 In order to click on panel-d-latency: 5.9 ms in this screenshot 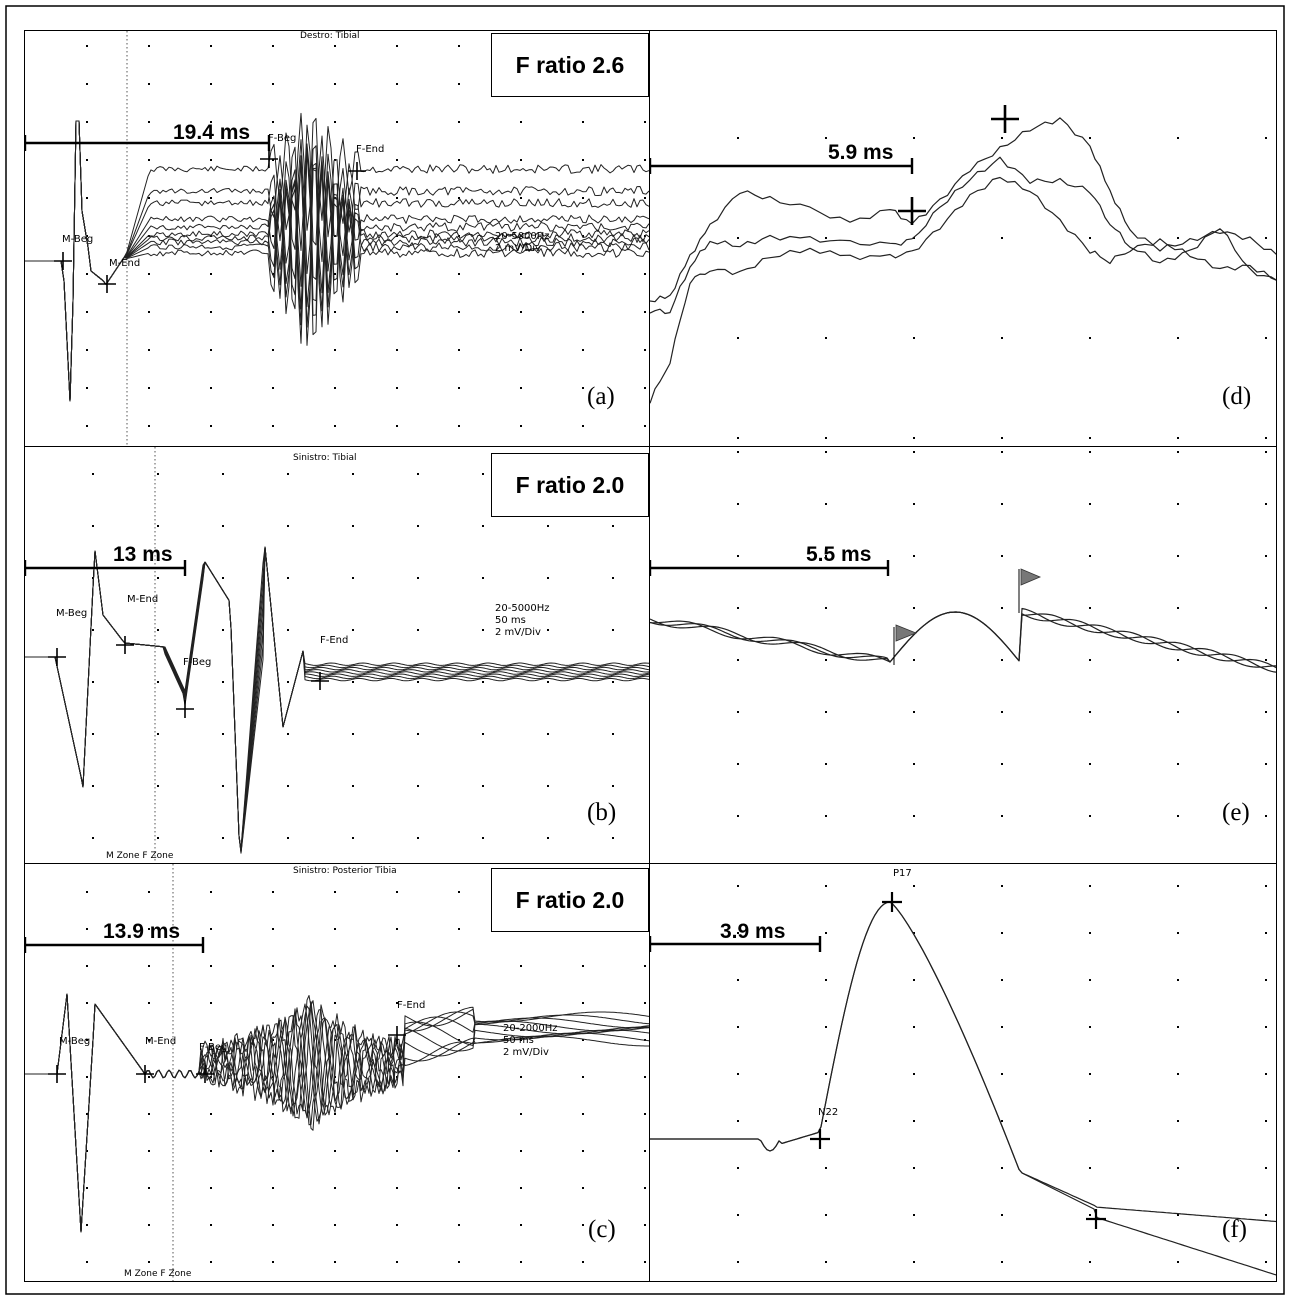, I will do `click(861, 152)`.